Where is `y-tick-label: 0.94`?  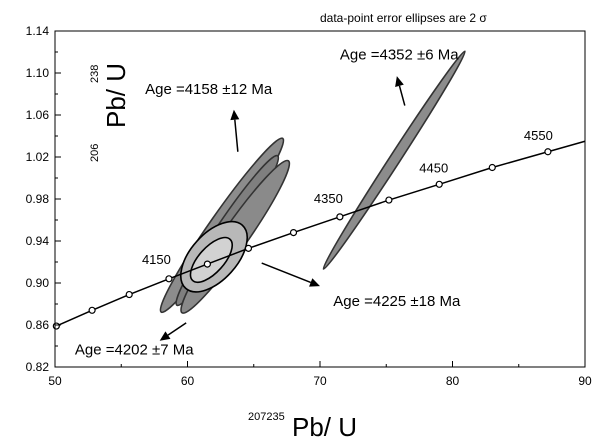 y-tick-label: 0.94 is located at coordinates (38, 241).